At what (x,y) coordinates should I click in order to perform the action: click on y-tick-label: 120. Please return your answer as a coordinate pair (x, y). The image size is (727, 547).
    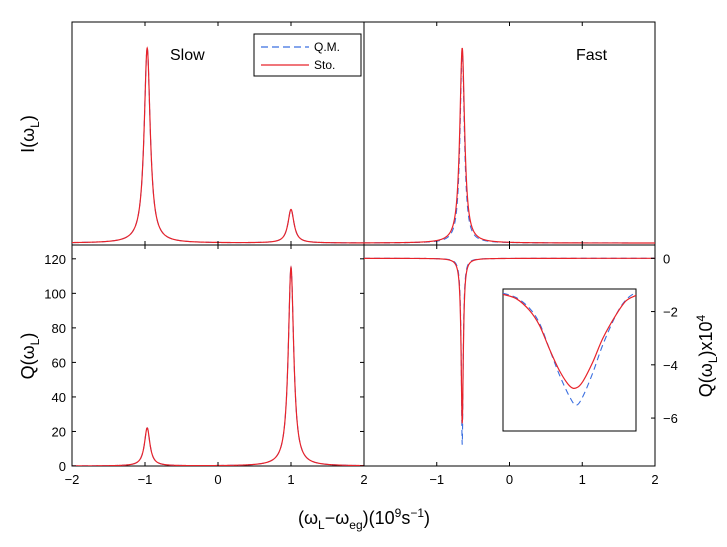
    Looking at the image, I should click on (55, 259).